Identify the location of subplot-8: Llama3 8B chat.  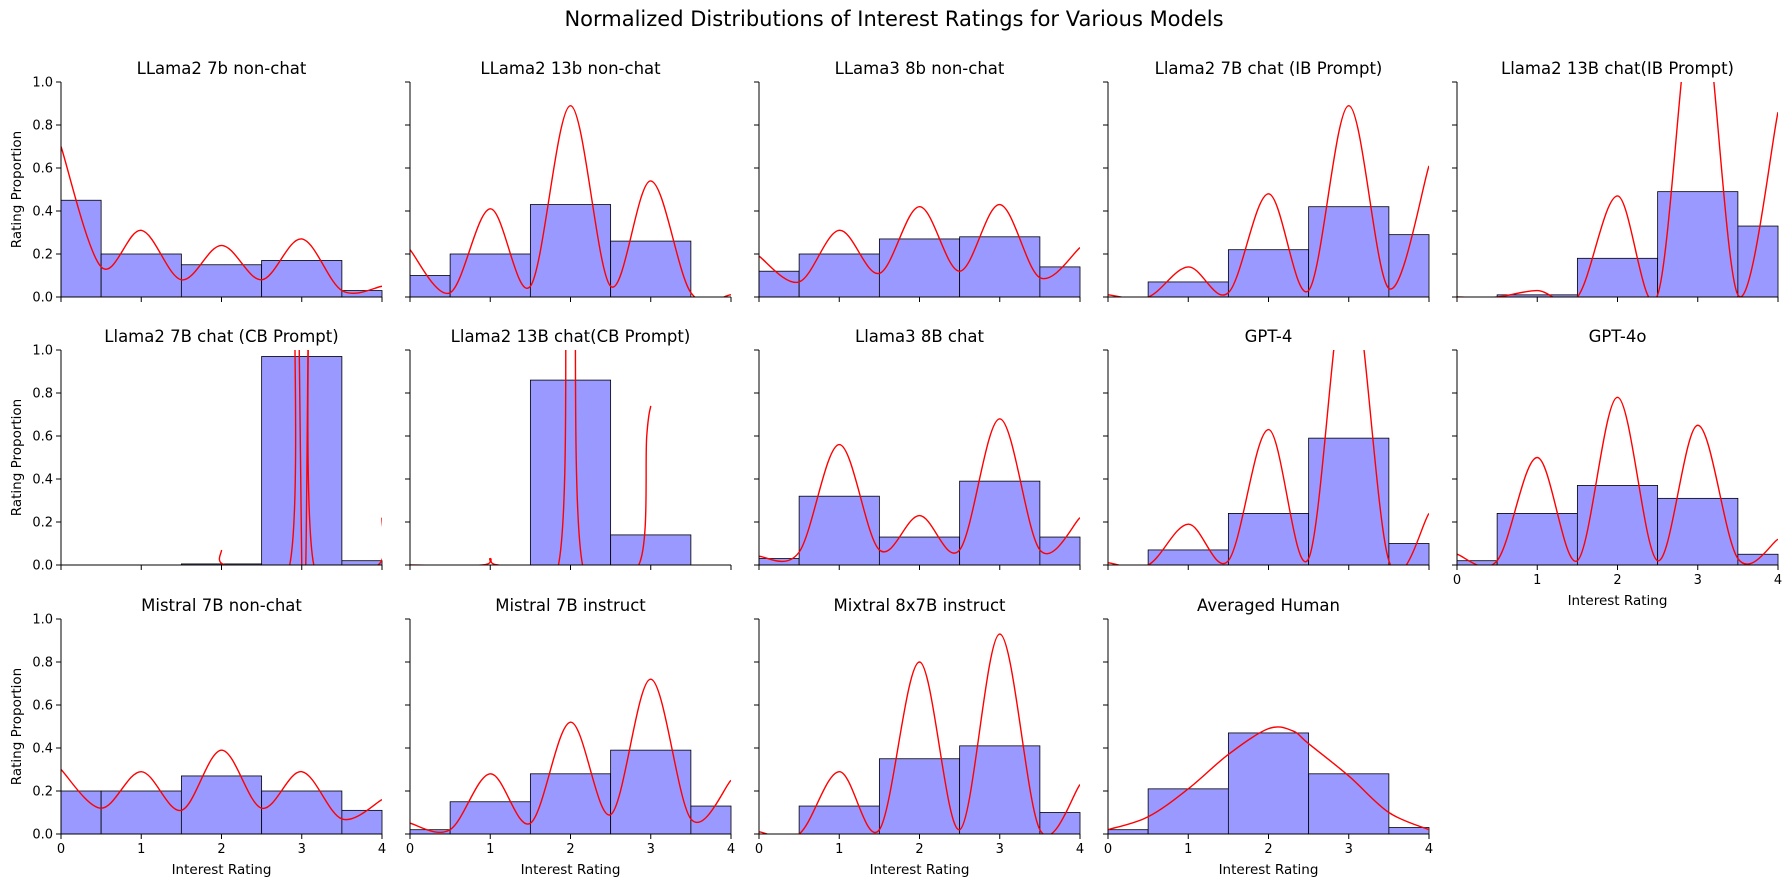
(917, 448).